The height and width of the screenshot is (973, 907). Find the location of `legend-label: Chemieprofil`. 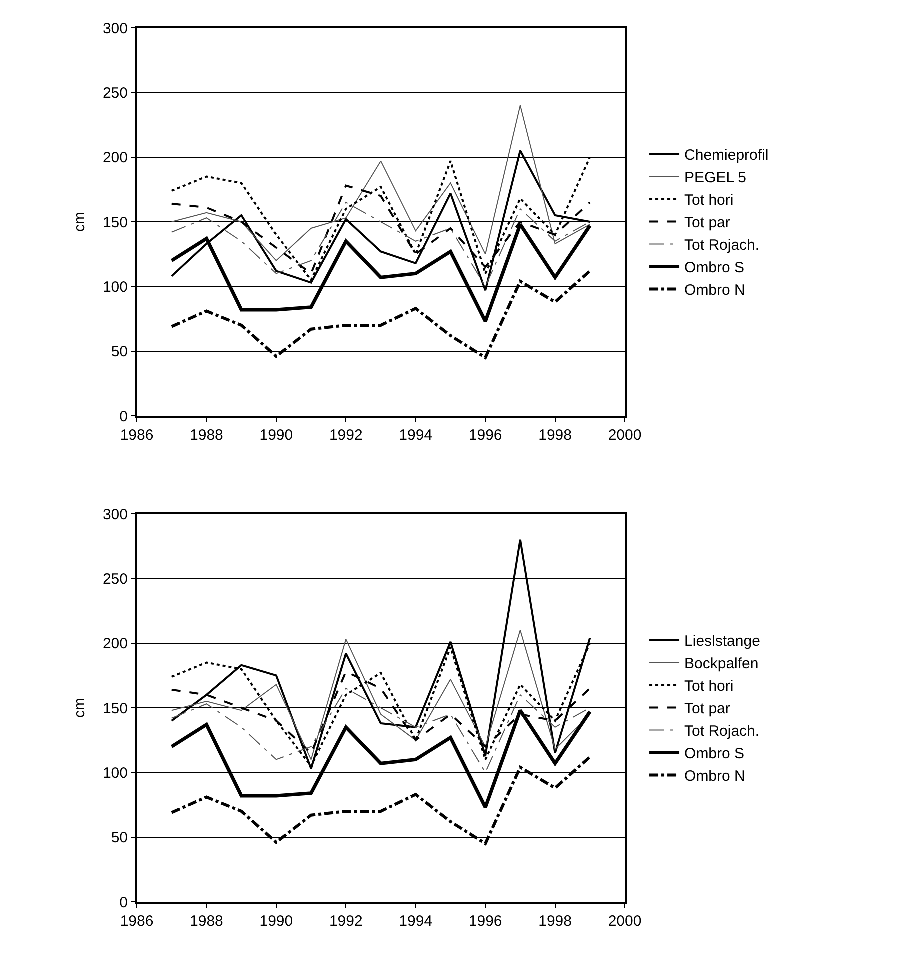

legend-label: Chemieprofil is located at coordinates (726, 155).